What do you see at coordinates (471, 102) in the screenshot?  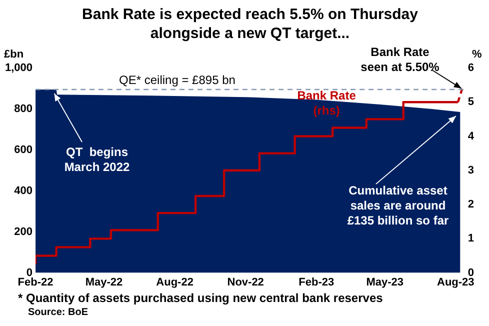 I see `y2-tick-label: 5` at bounding box center [471, 102].